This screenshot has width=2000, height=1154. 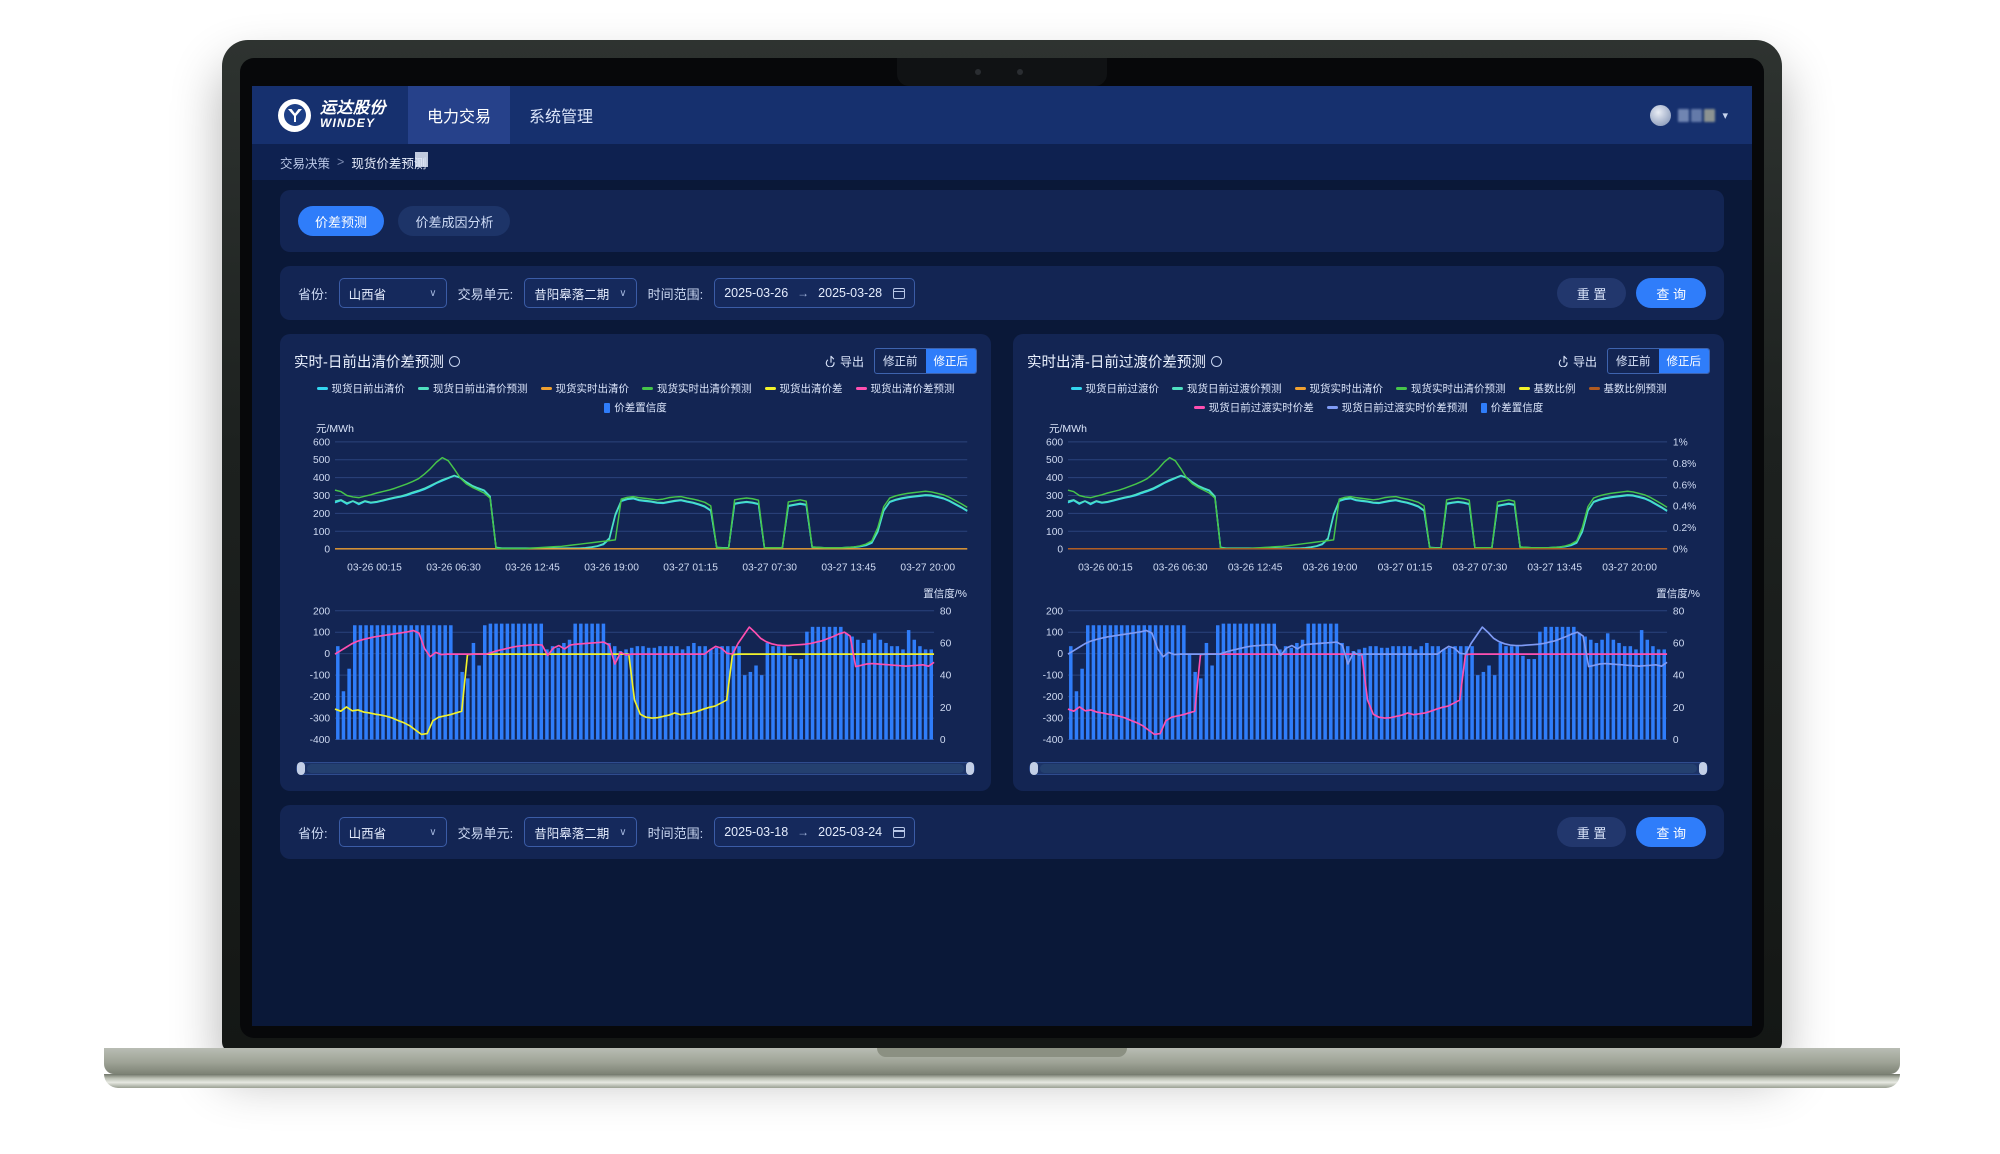 I want to click on svg-text: 03-26 06:30, so click(x=453, y=568).